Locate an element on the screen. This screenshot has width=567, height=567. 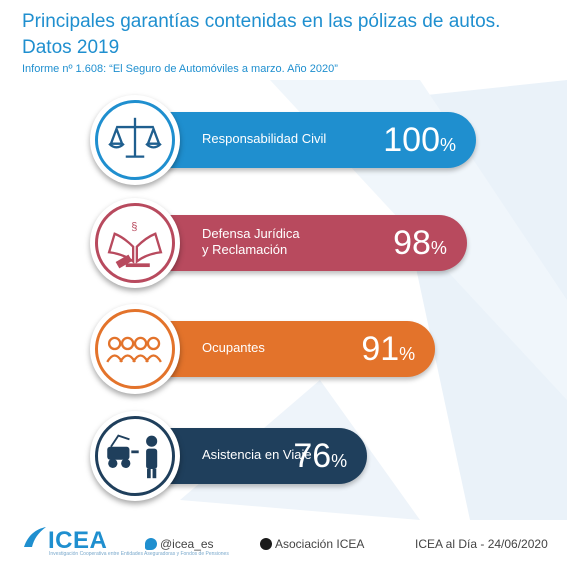
bar: Defensa Jurídica y Reclamación 98% is located at coordinates (303, 243).